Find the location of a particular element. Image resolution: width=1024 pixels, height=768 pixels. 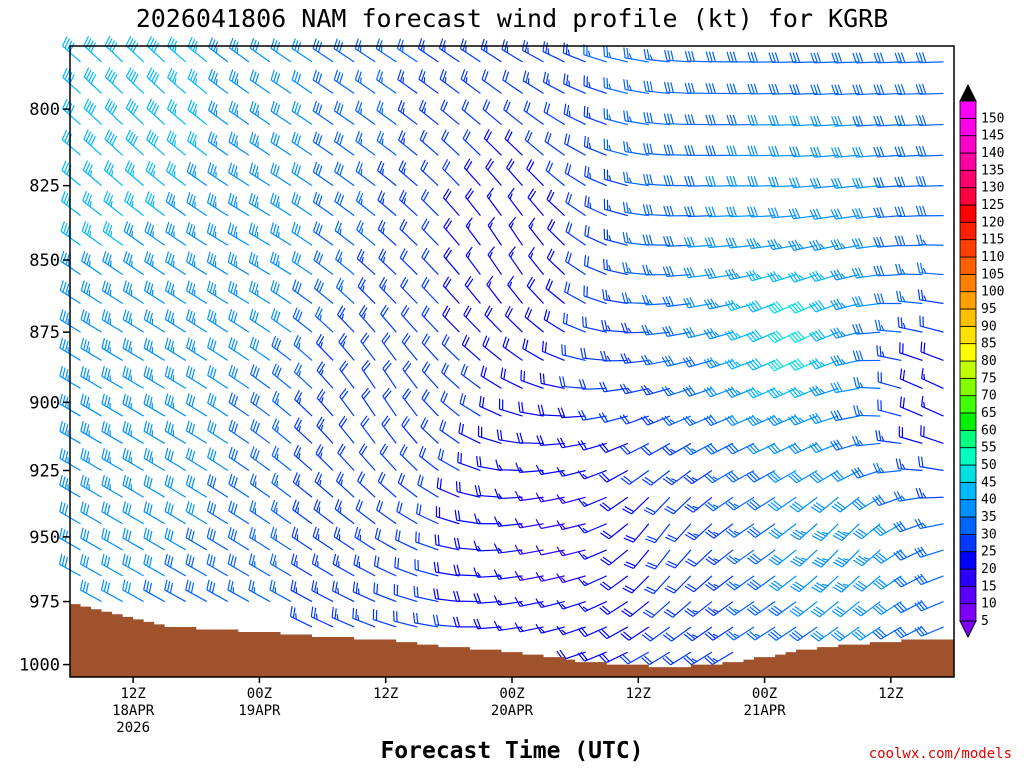

y-tick-label: 1000 is located at coordinates (39, 666).